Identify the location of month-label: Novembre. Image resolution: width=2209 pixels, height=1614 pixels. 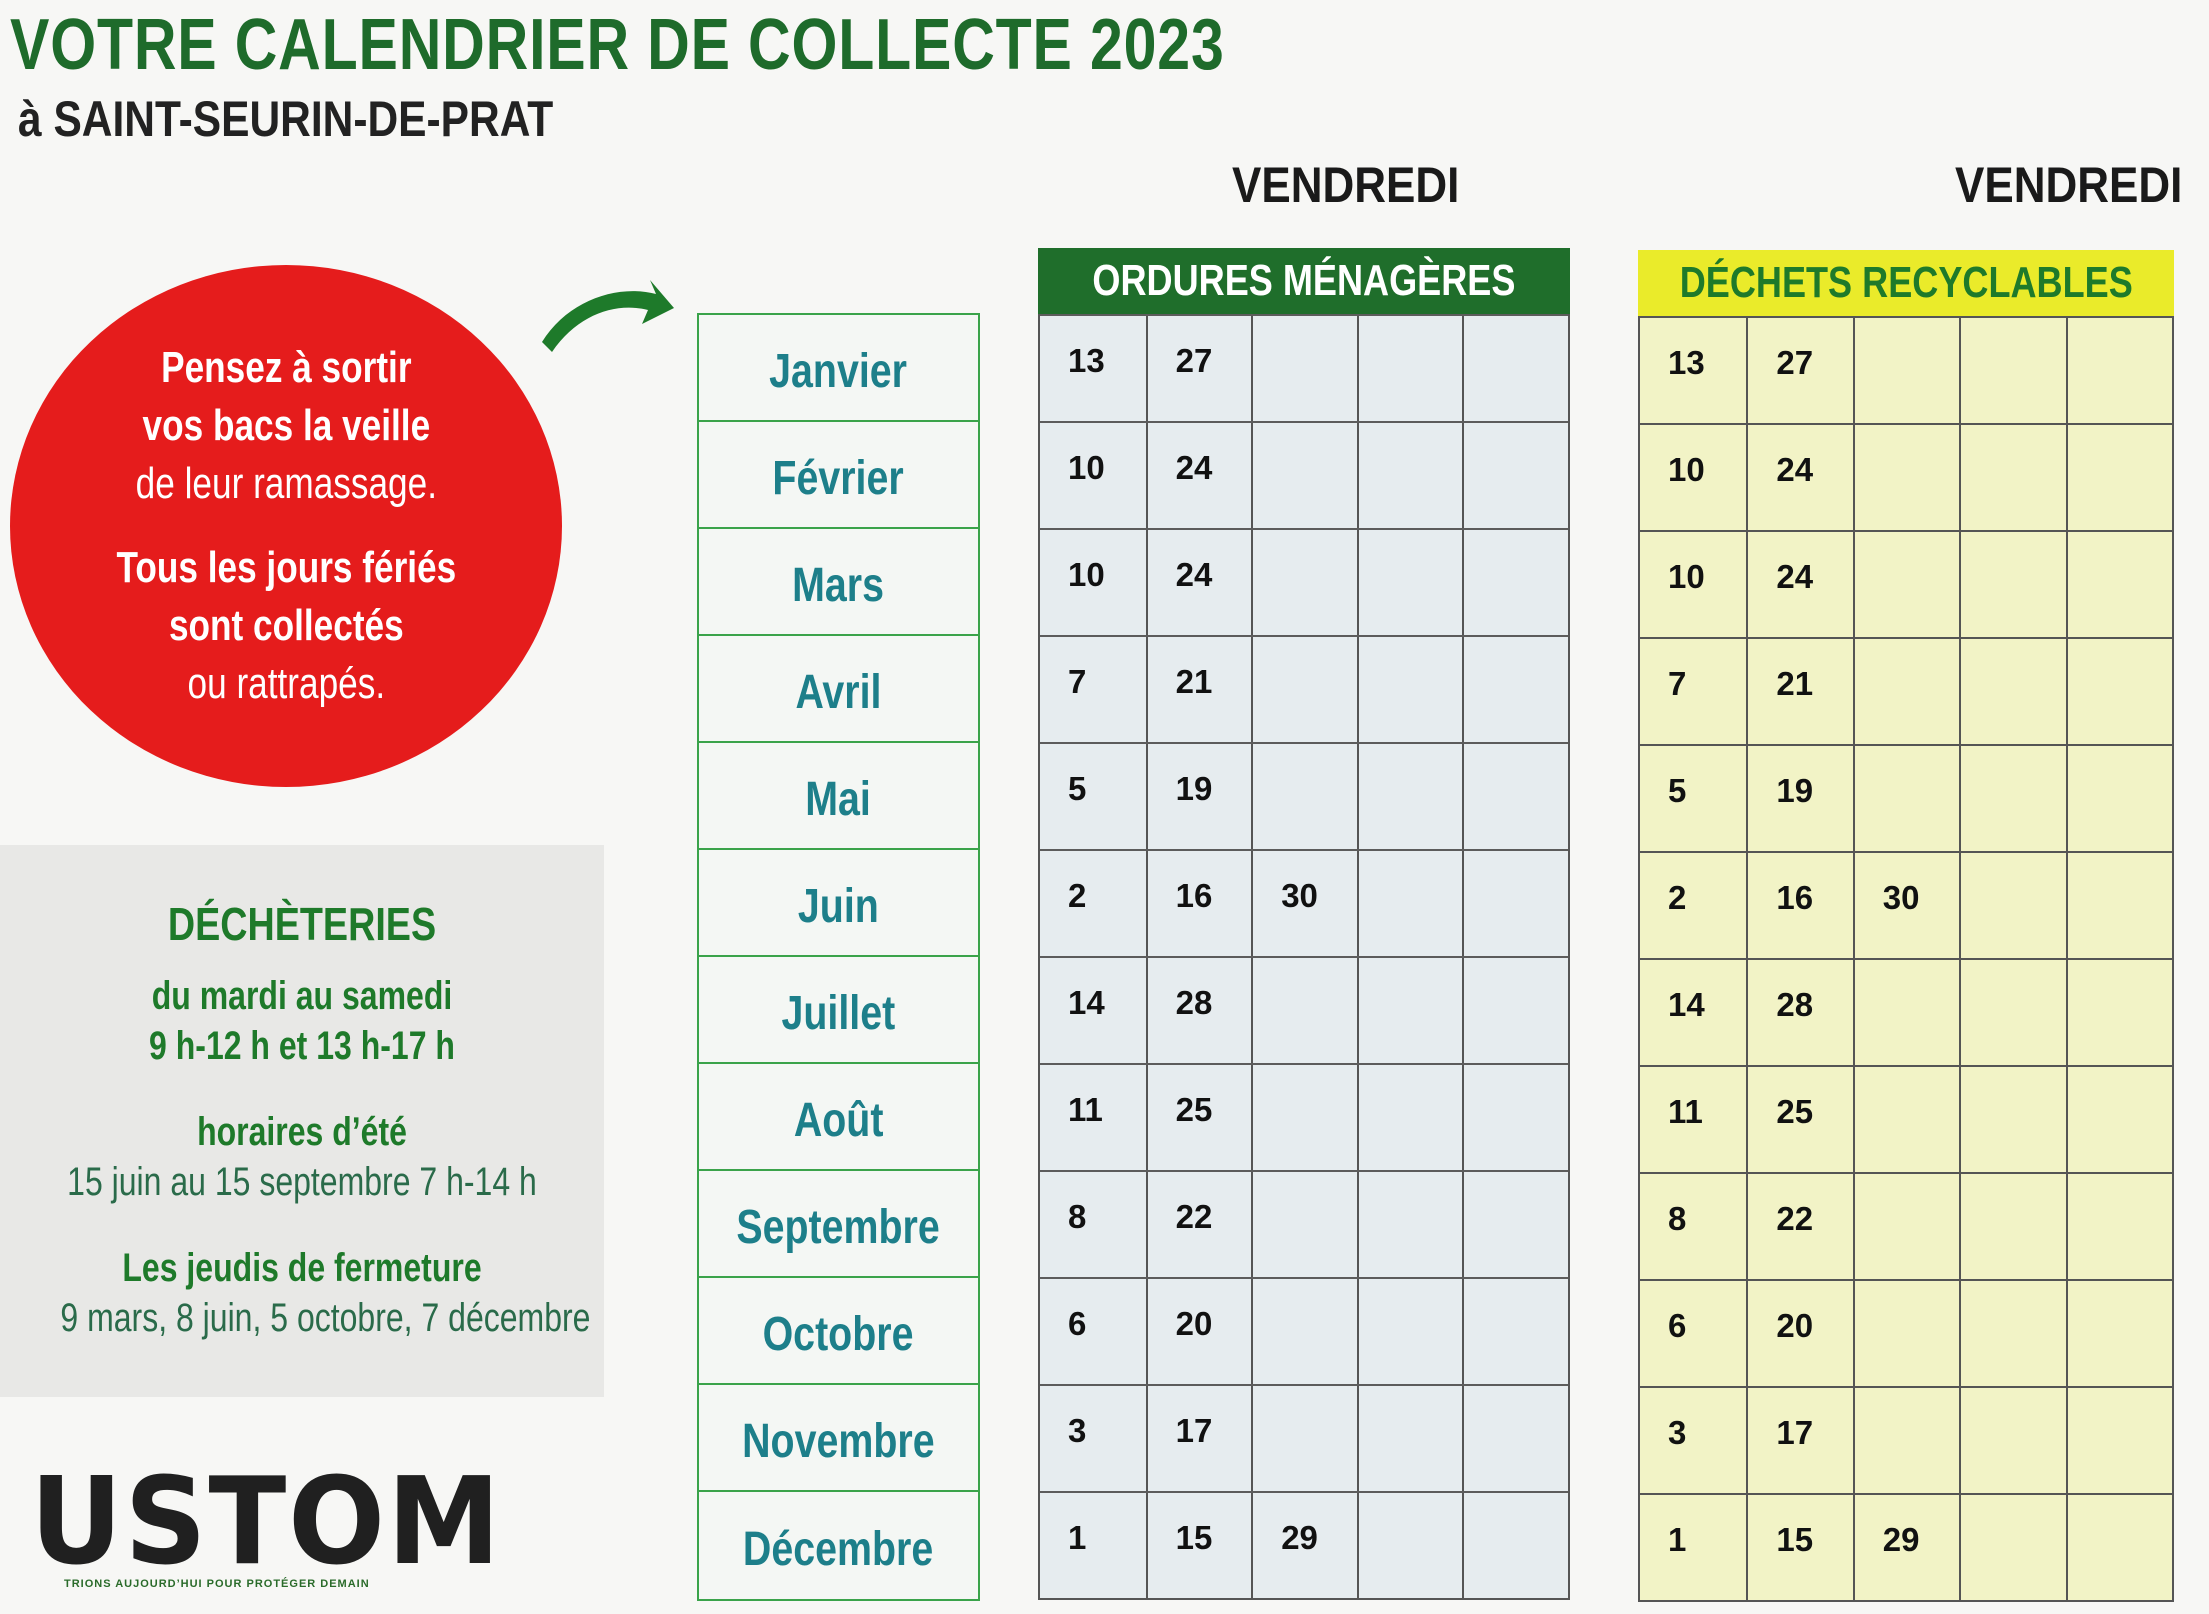
(838, 1441).